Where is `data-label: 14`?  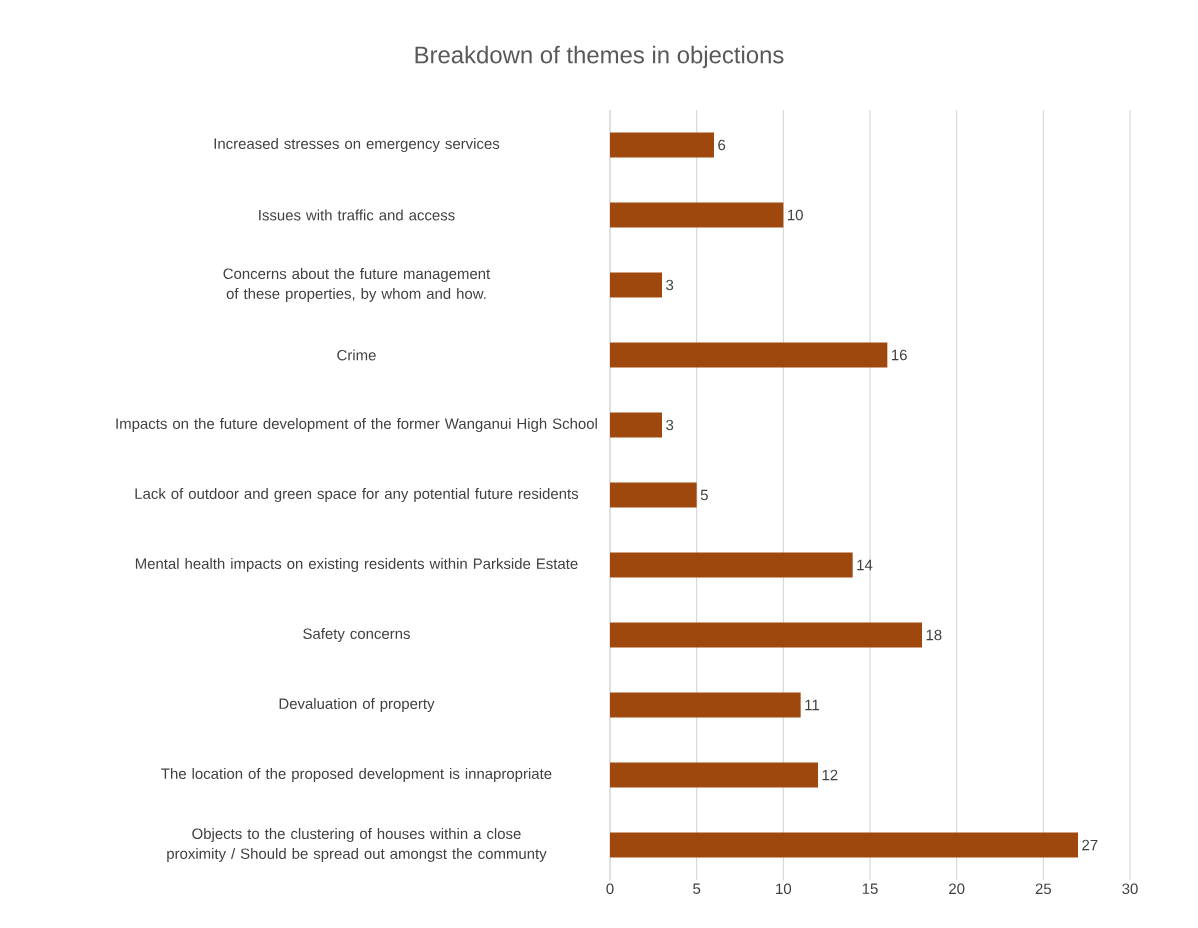 data-label: 14 is located at coordinates (865, 565).